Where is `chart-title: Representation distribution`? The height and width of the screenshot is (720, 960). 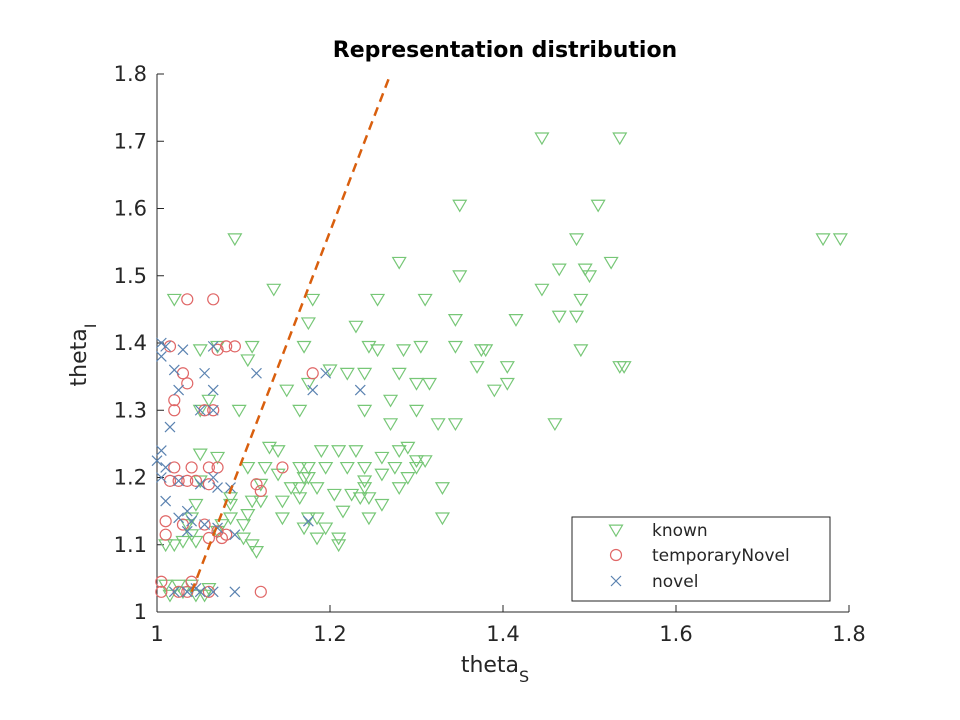 chart-title: Representation distribution is located at coordinates (505, 50).